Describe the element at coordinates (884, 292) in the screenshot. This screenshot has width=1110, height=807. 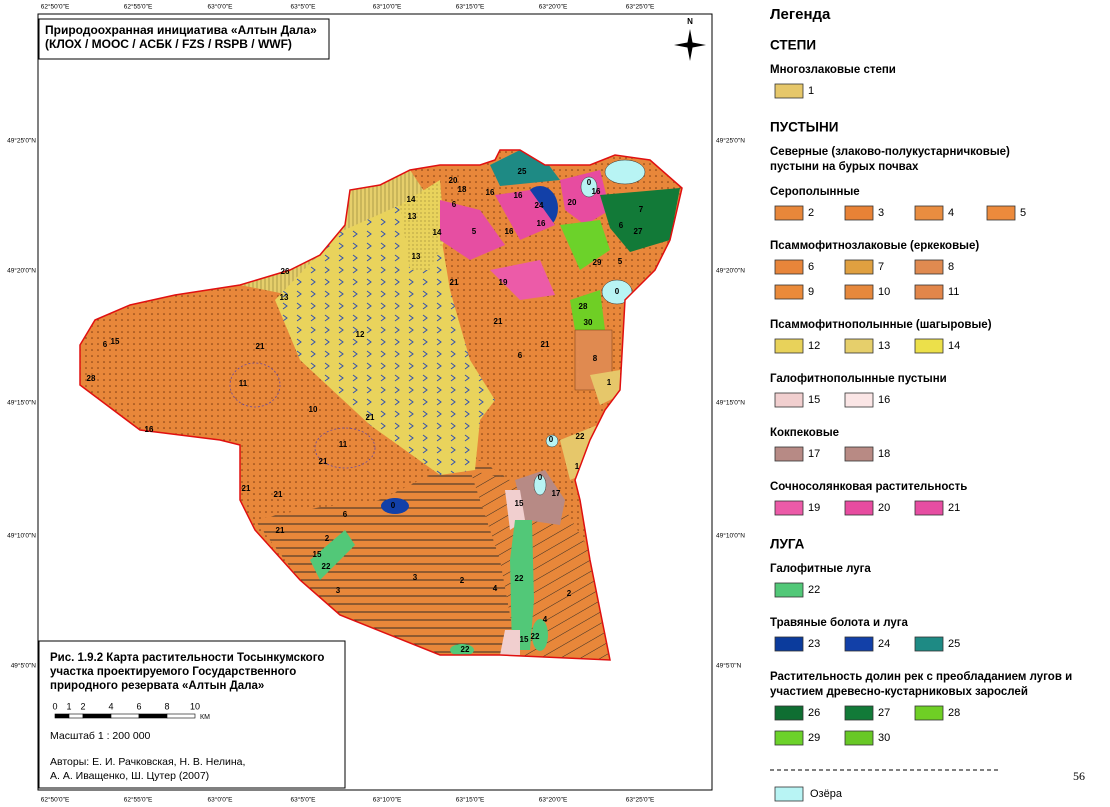
I see `legend-item-label: 10` at that location.